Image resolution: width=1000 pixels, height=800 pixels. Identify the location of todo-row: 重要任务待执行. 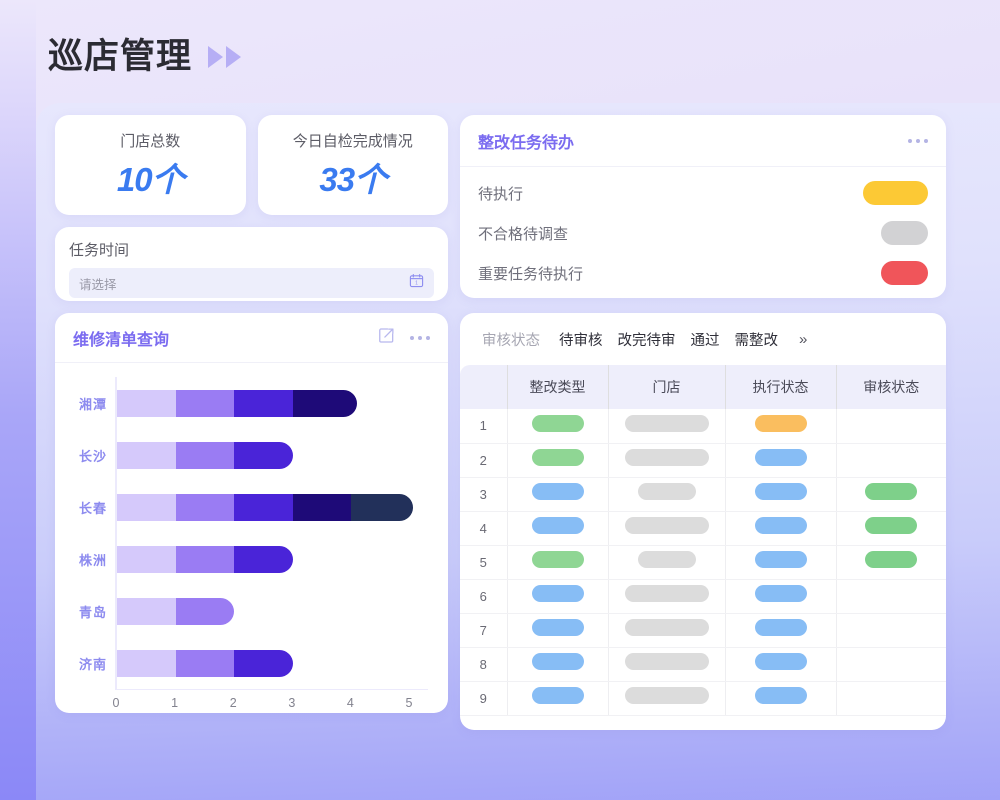
(703, 273).